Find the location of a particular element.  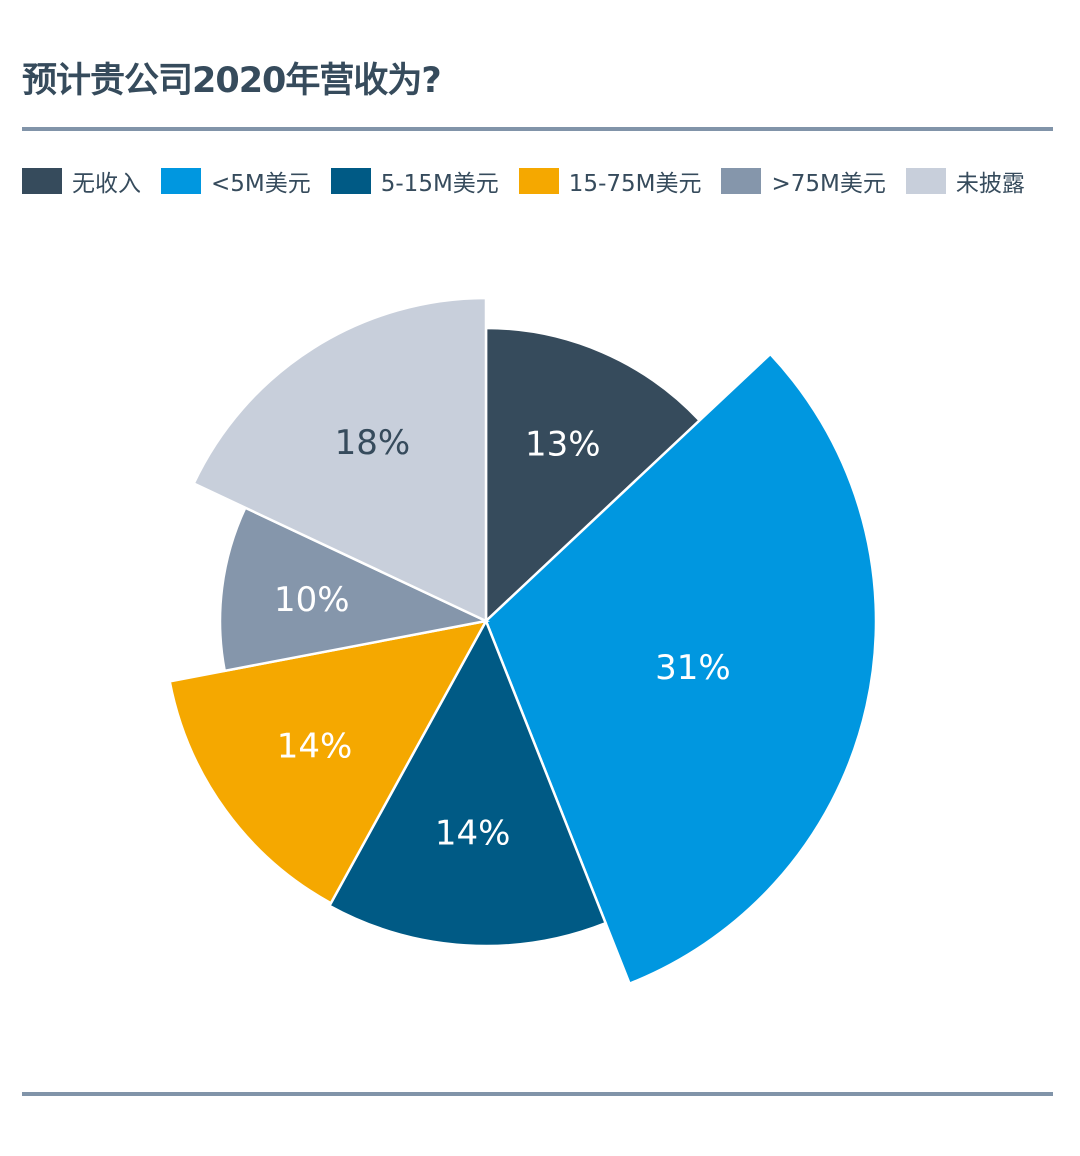

chart-title: 预计贵公司2020年营收为? is located at coordinates (232, 81).